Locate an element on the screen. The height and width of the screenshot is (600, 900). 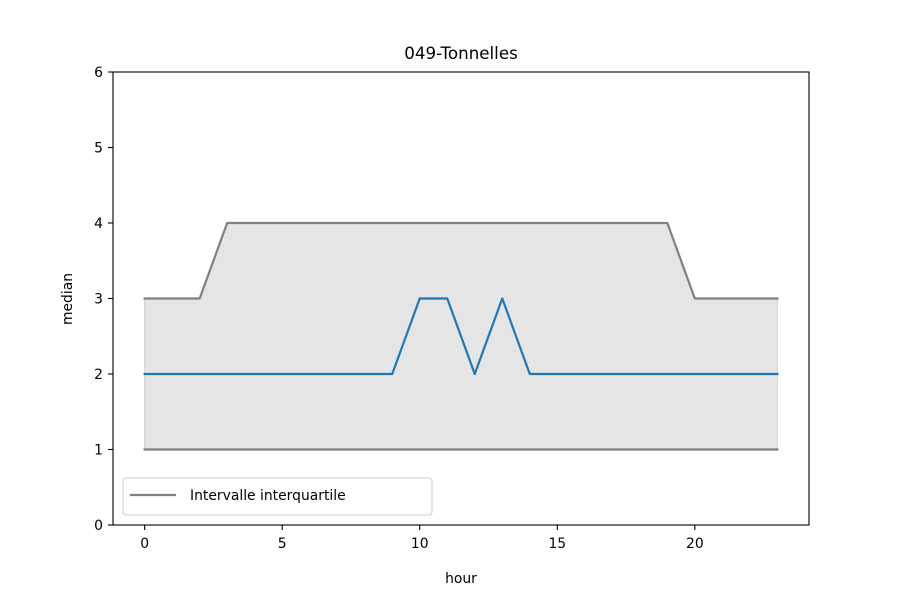
median-line is located at coordinates (461, 336).